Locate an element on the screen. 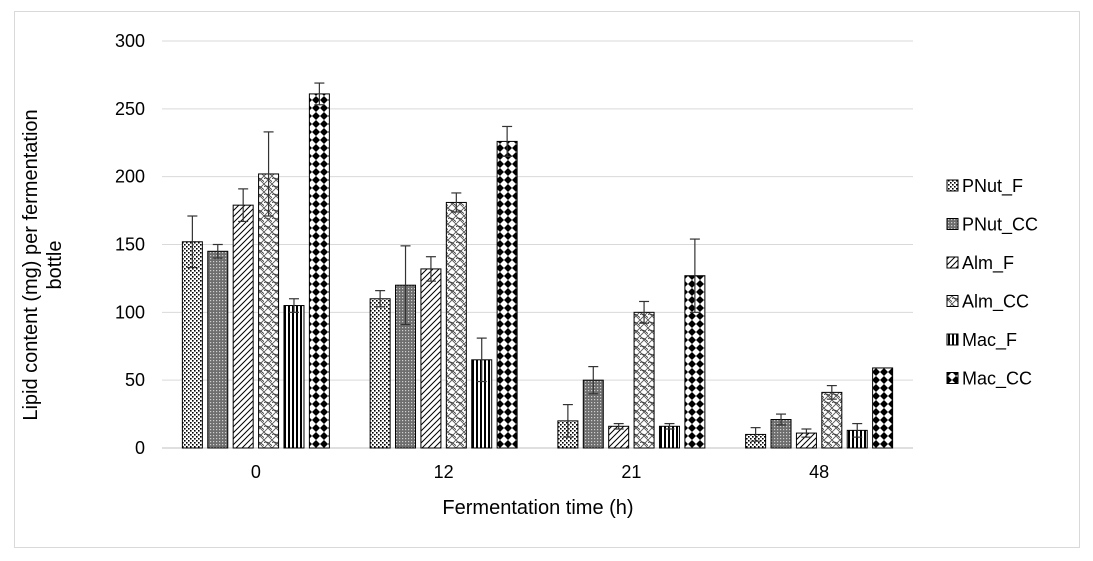  x-tick-label: 0 is located at coordinates (256, 472).